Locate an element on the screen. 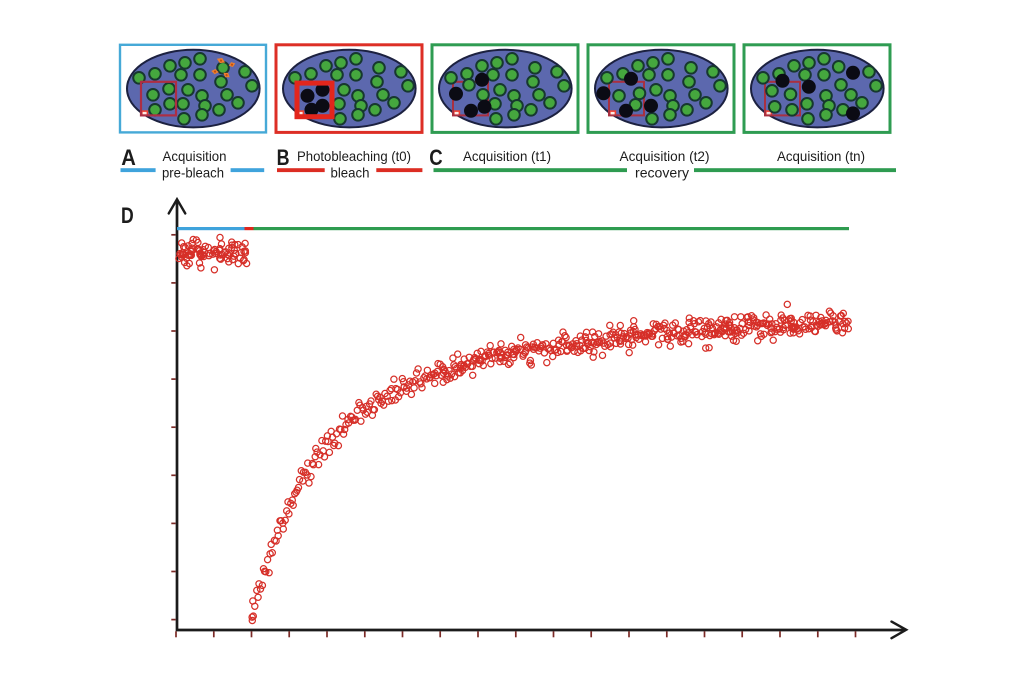 The width and height of the screenshot is (1024, 688). svg-text: Acquisition (tn) is located at coordinates (821, 156).